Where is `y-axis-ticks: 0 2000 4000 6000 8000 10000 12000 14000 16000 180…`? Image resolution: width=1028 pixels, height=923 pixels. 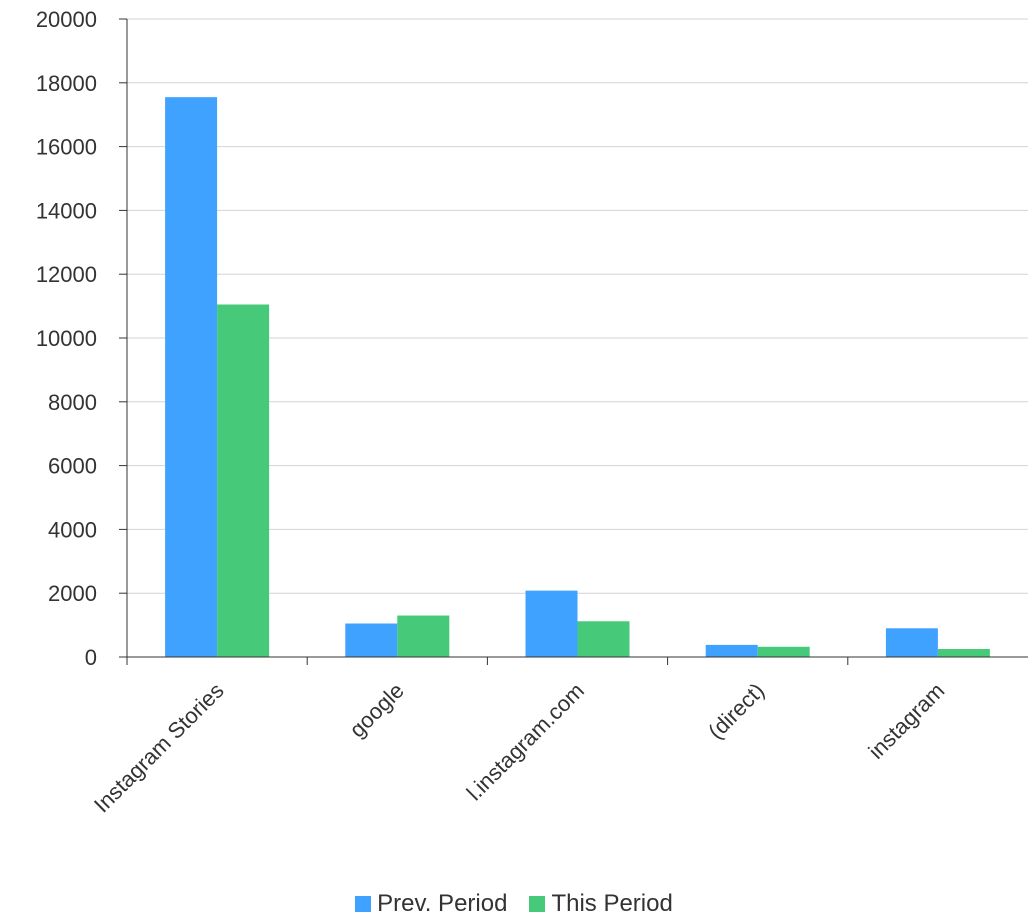 y-axis-ticks: 0 2000 4000 6000 8000 10000 12000 14000 16000 180… is located at coordinates (81, 338).